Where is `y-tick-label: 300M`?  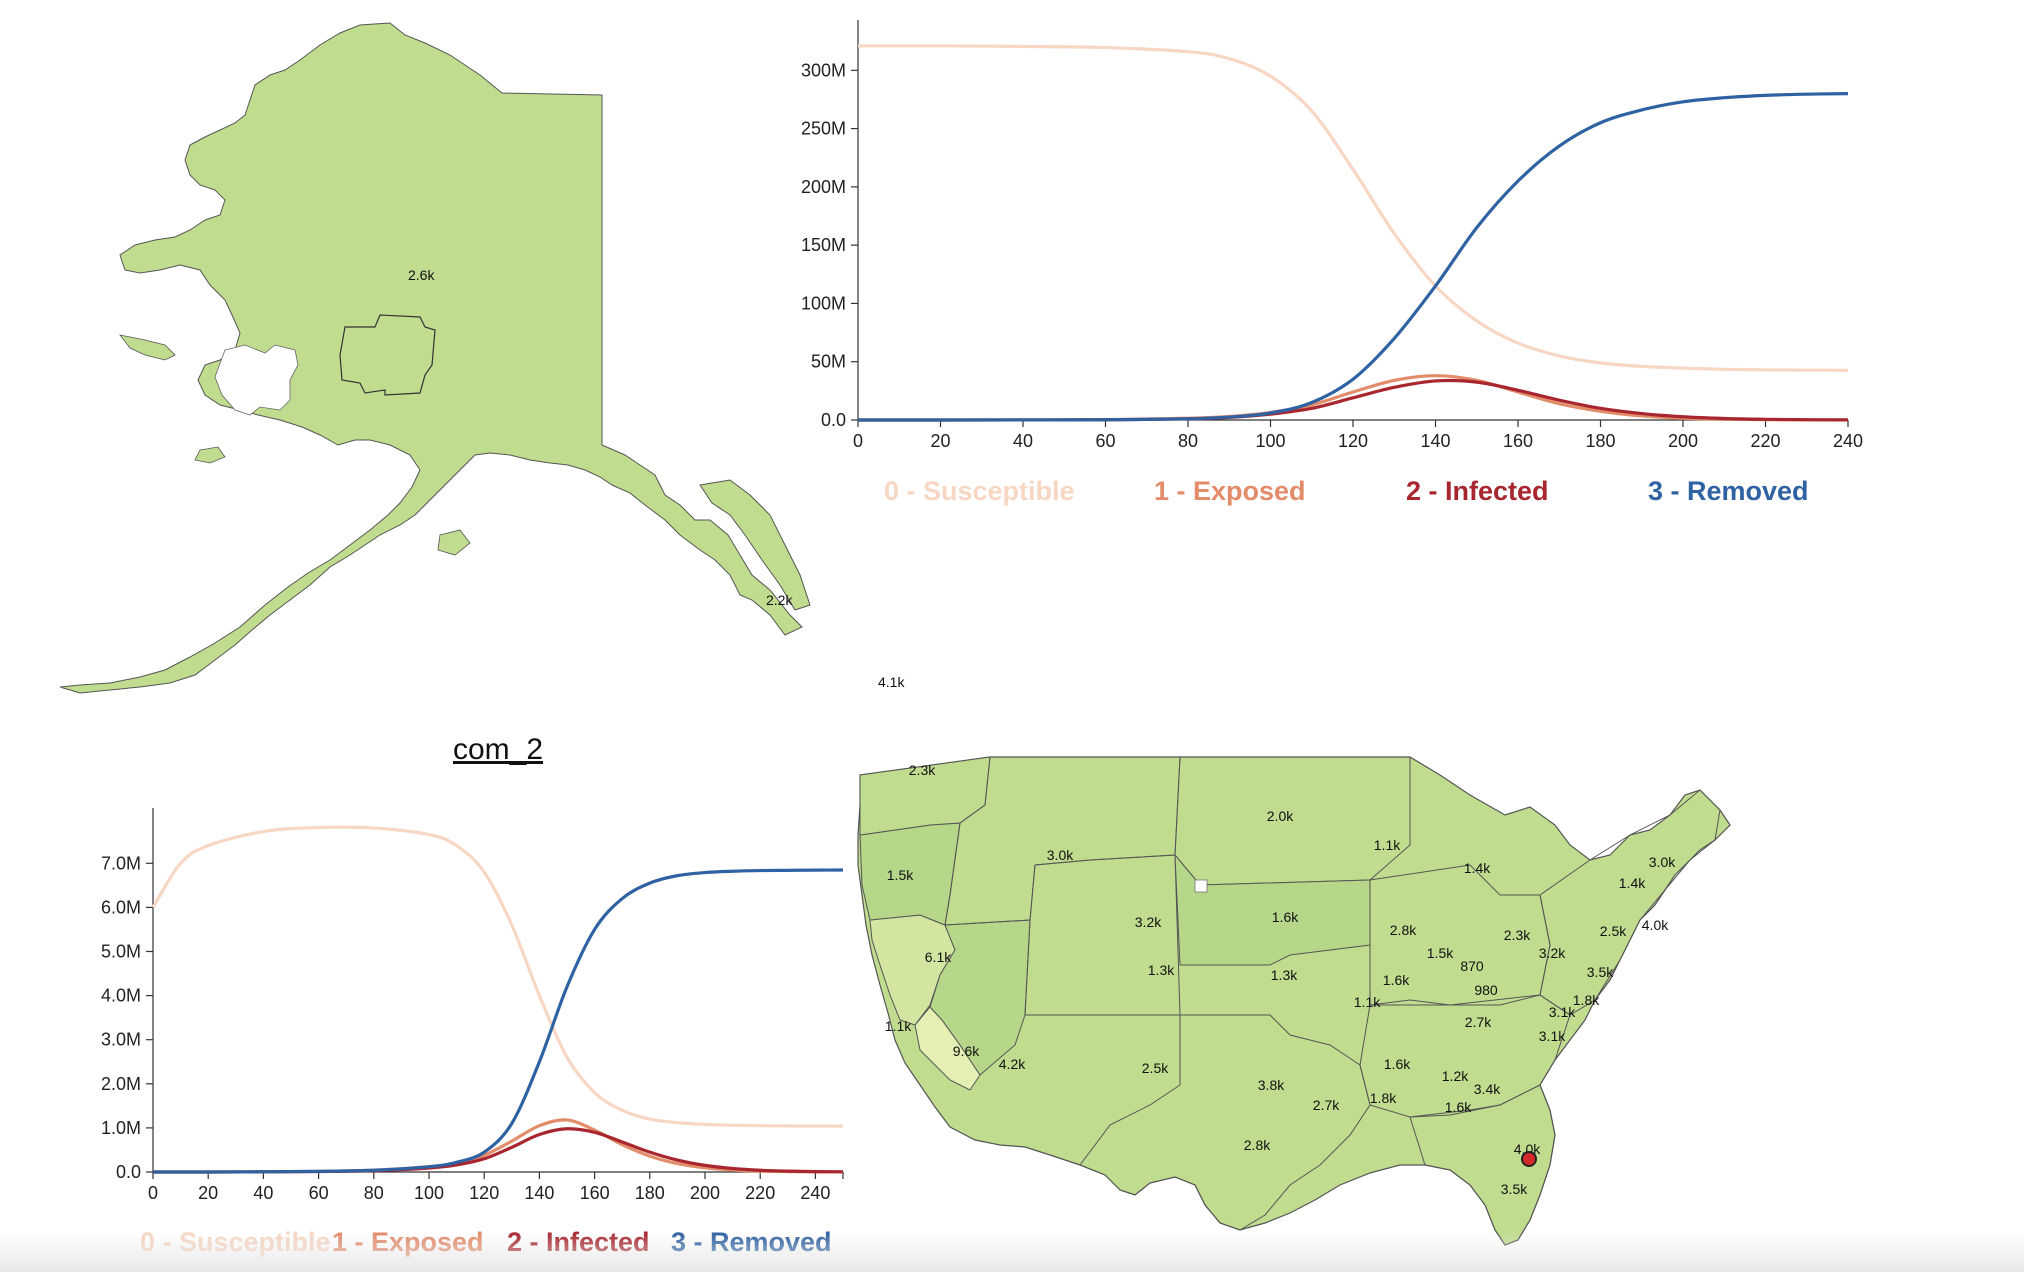 y-tick-label: 300M is located at coordinates (823, 70).